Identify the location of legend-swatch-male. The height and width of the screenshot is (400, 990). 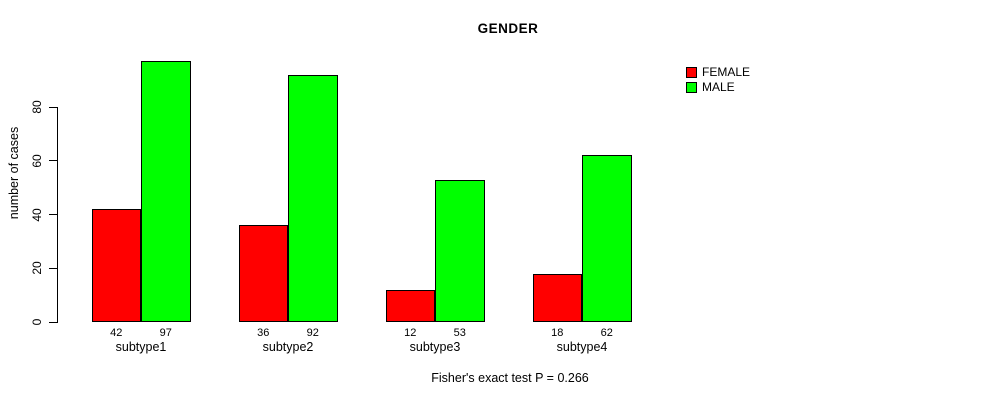
(691, 87).